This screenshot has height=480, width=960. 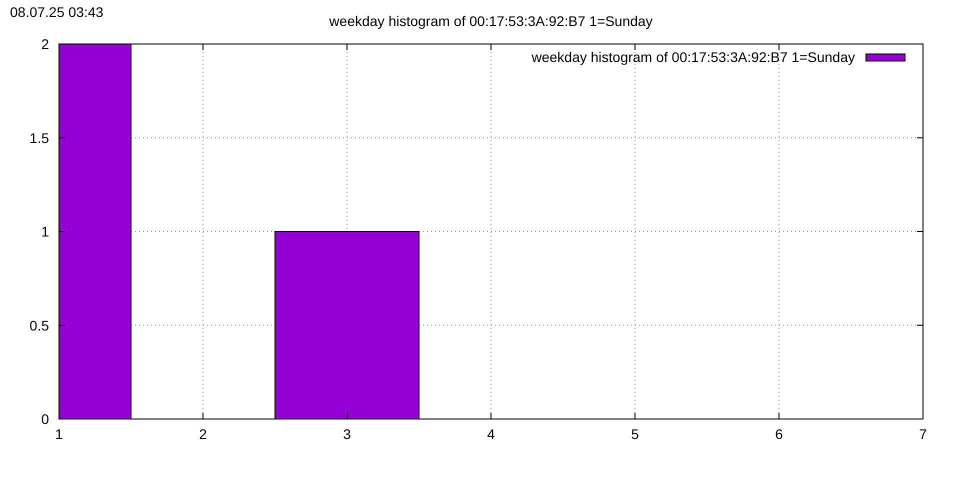 What do you see at coordinates (203, 434) in the screenshot?
I see `x-tick-label: 2` at bounding box center [203, 434].